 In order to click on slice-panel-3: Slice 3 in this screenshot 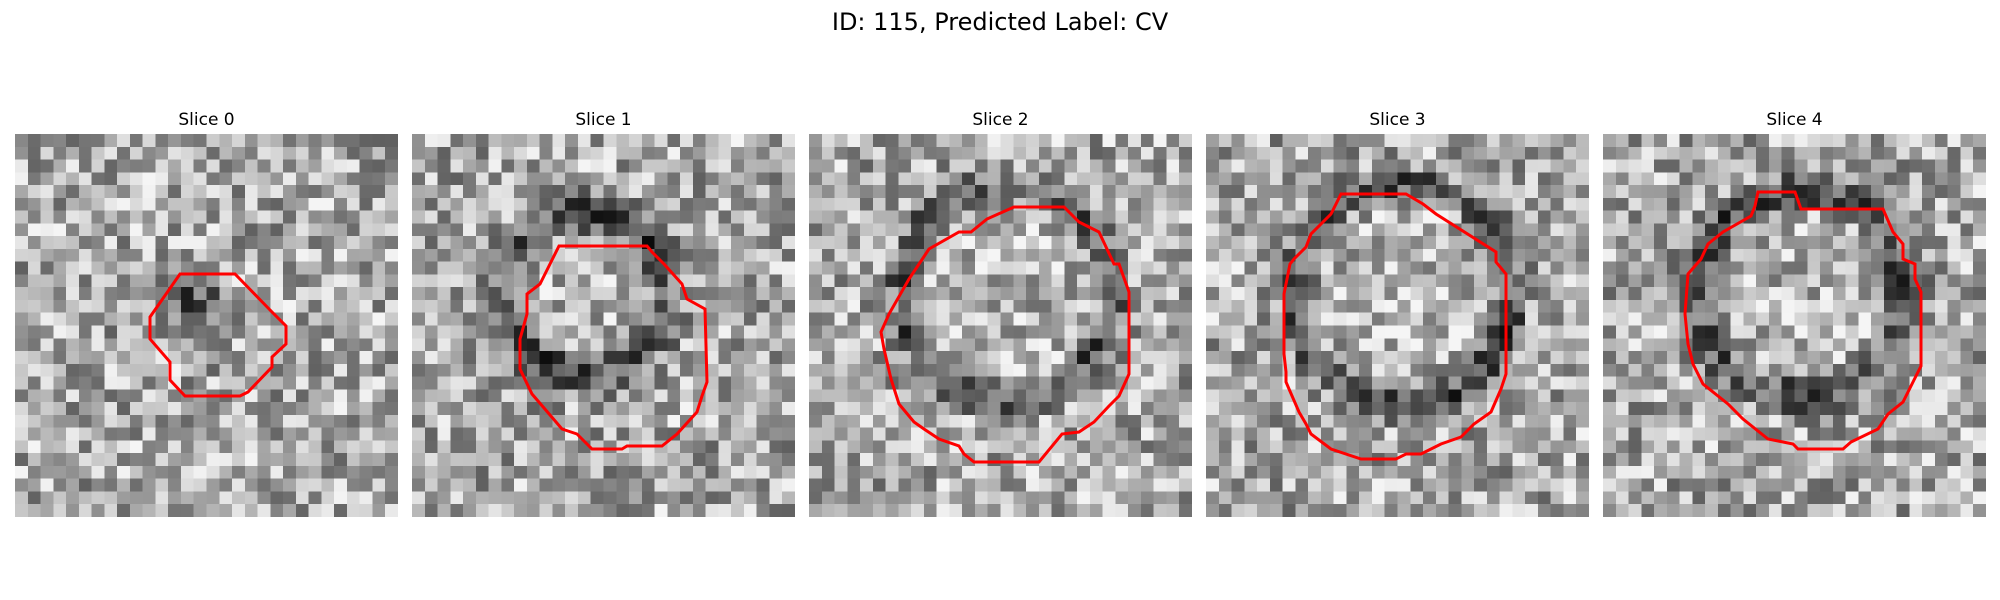, I will do `click(1397, 312)`.